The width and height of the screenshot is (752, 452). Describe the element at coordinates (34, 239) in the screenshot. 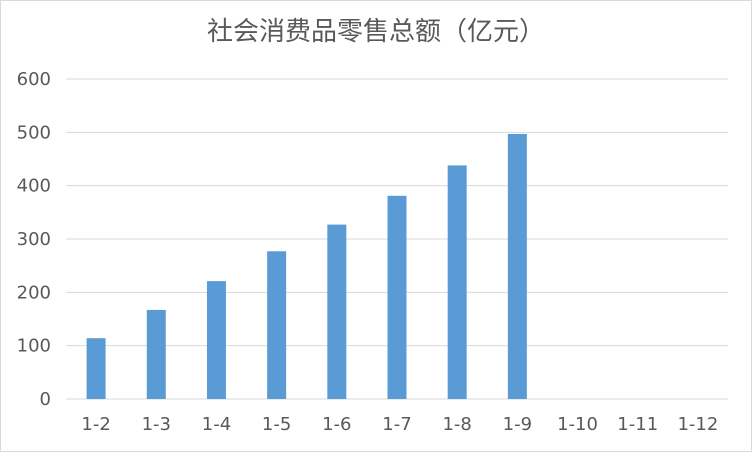

I see `y-tick-label: 300` at that location.